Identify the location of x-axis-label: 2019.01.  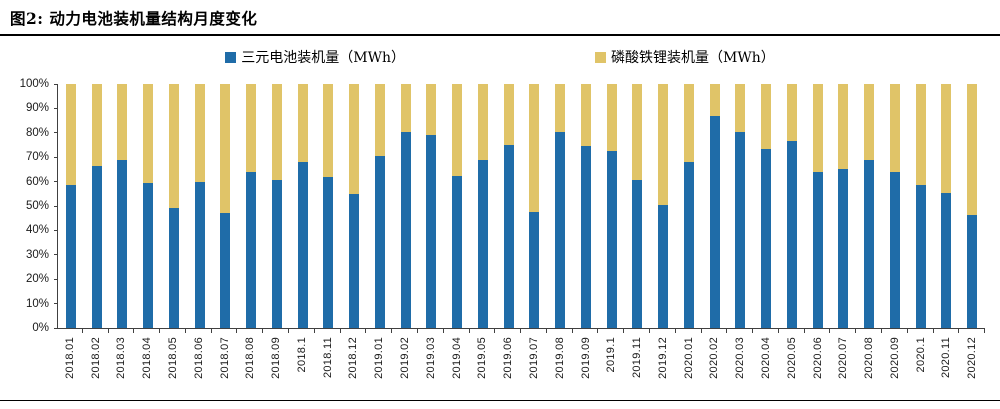
(379, 358).